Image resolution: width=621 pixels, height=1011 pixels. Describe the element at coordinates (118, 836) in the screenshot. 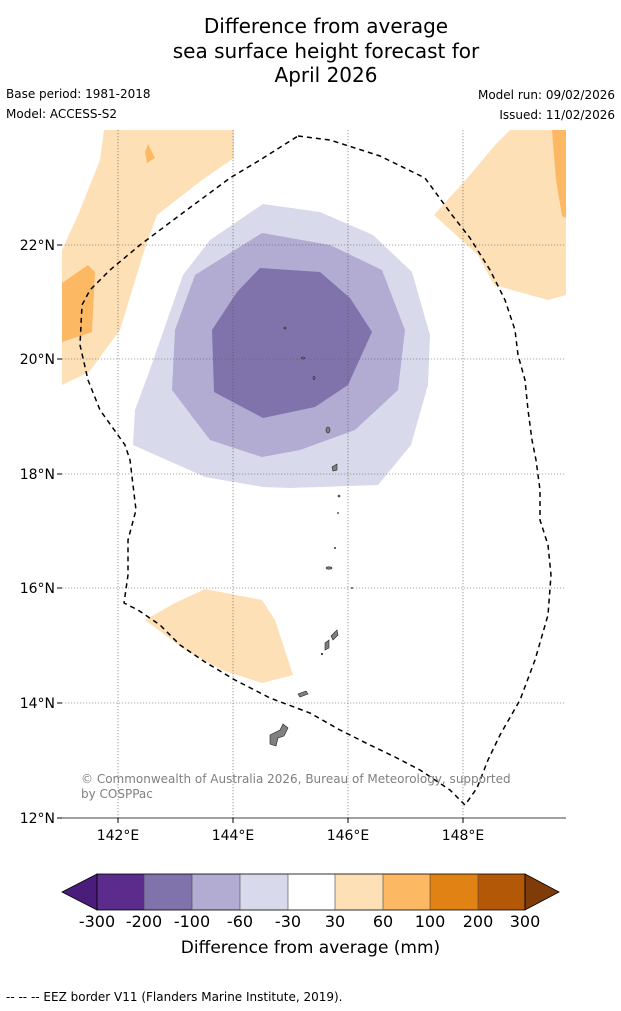

I see `lon-label-142e: 142°E` at that location.